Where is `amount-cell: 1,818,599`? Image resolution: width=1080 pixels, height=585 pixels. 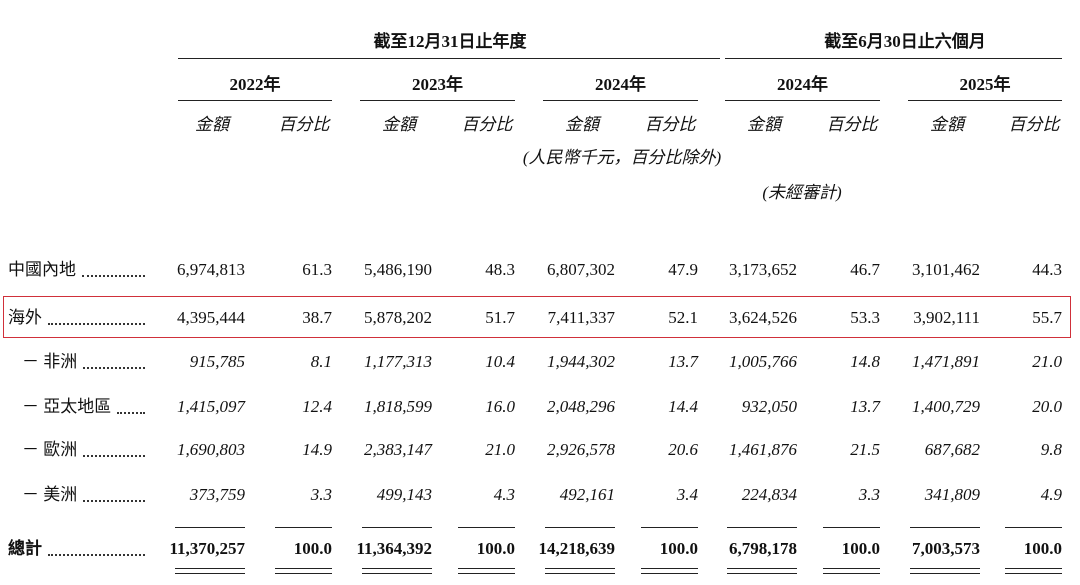
amount-cell: 1,818,599 is located at coordinates (398, 406).